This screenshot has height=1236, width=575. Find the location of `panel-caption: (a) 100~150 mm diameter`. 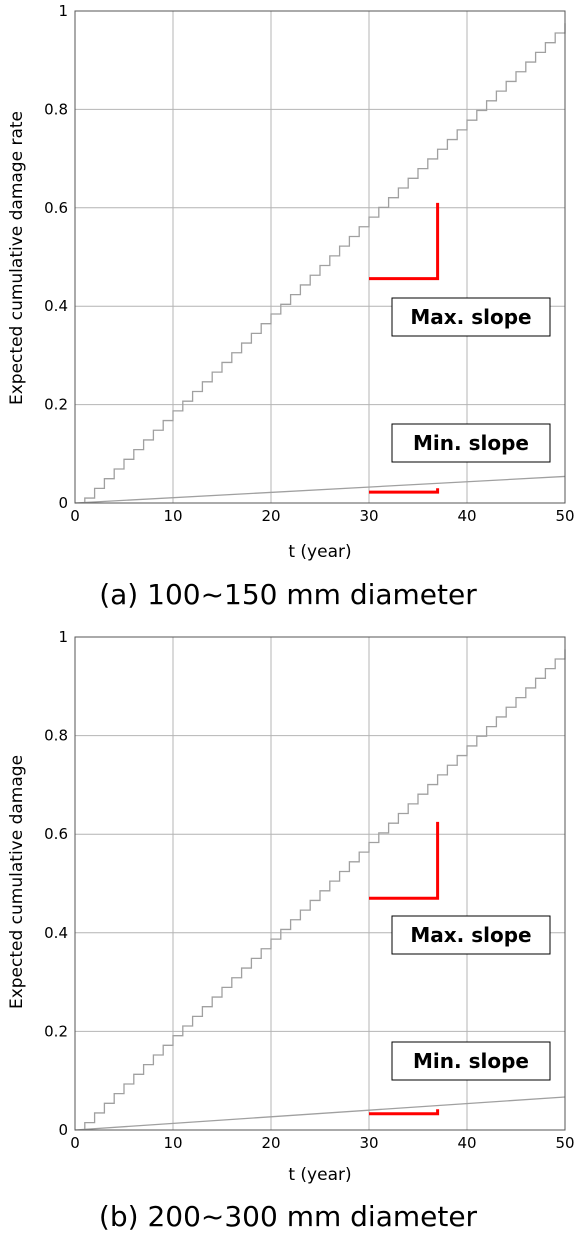

panel-caption: (a) 100~150 mm diameter is located at coordinates (288, 594).